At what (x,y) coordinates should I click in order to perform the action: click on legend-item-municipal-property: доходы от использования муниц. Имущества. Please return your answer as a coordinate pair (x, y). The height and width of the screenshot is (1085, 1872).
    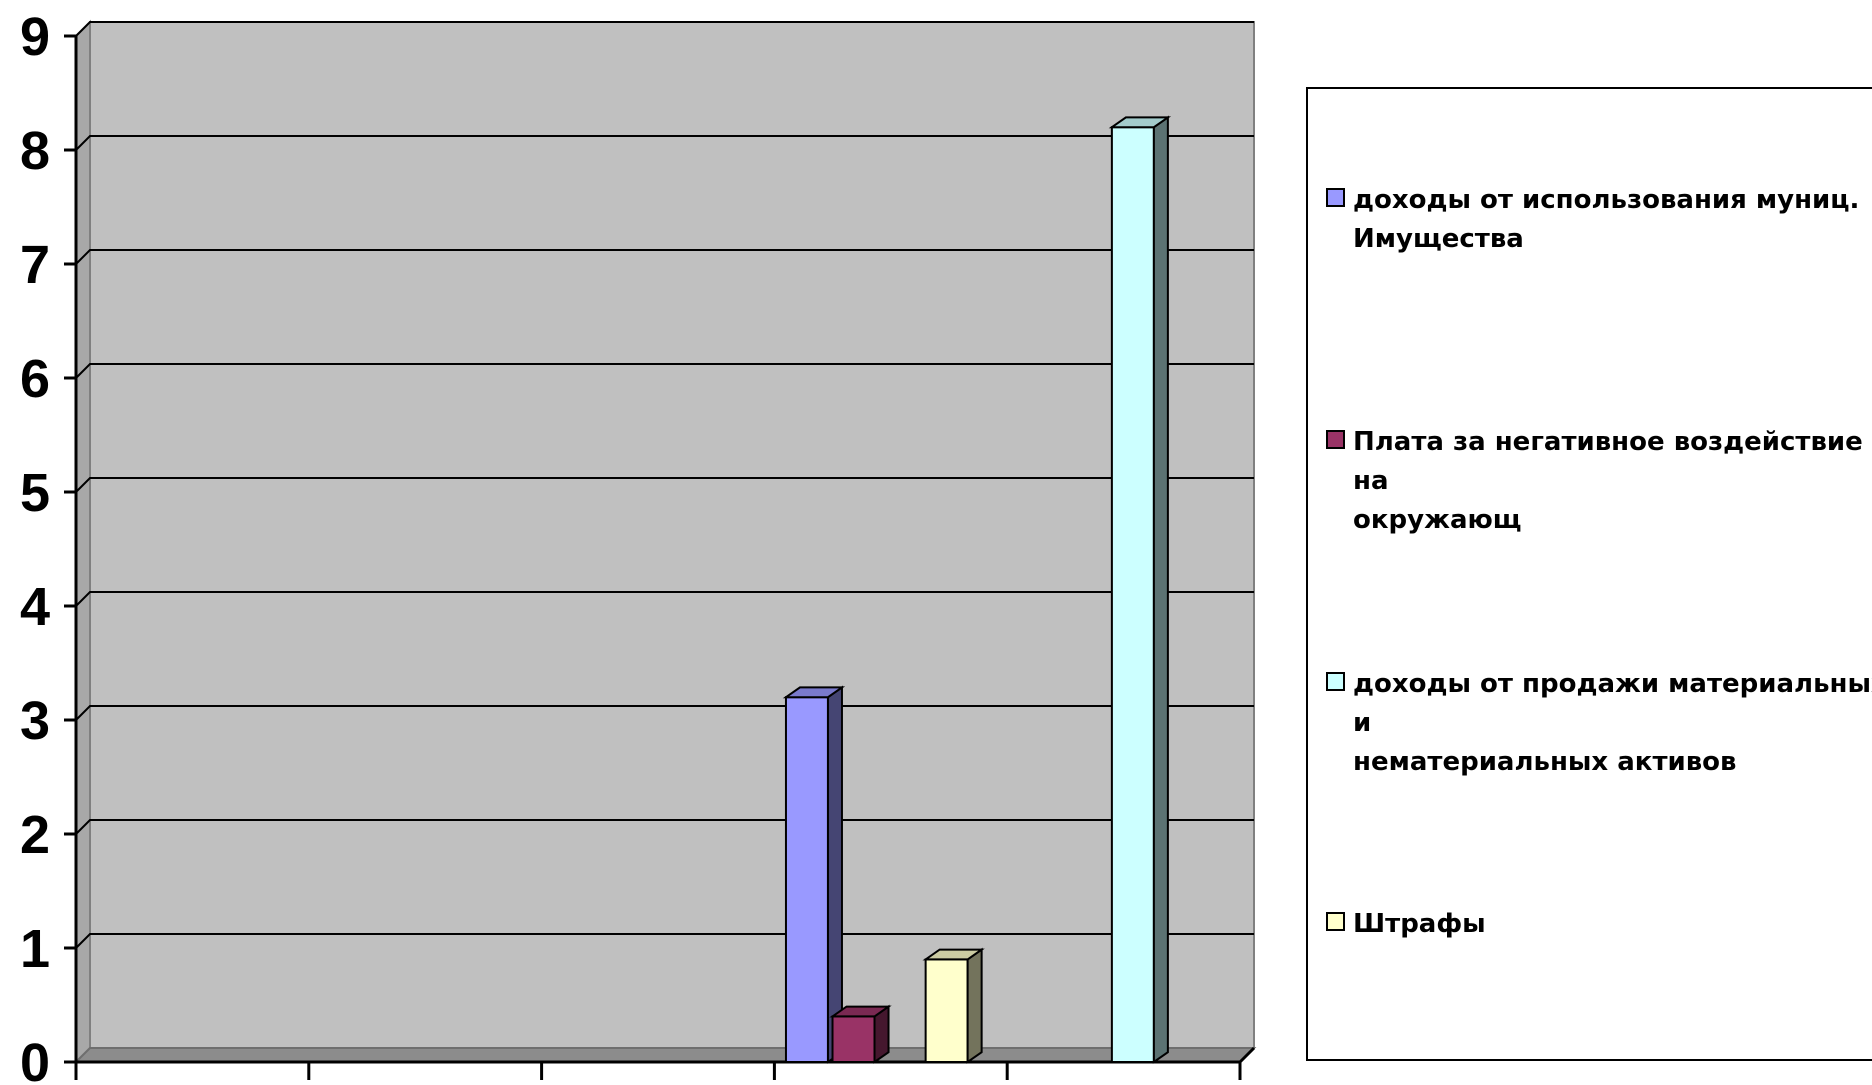
    Looking at the image, I should click on (1599, 220).